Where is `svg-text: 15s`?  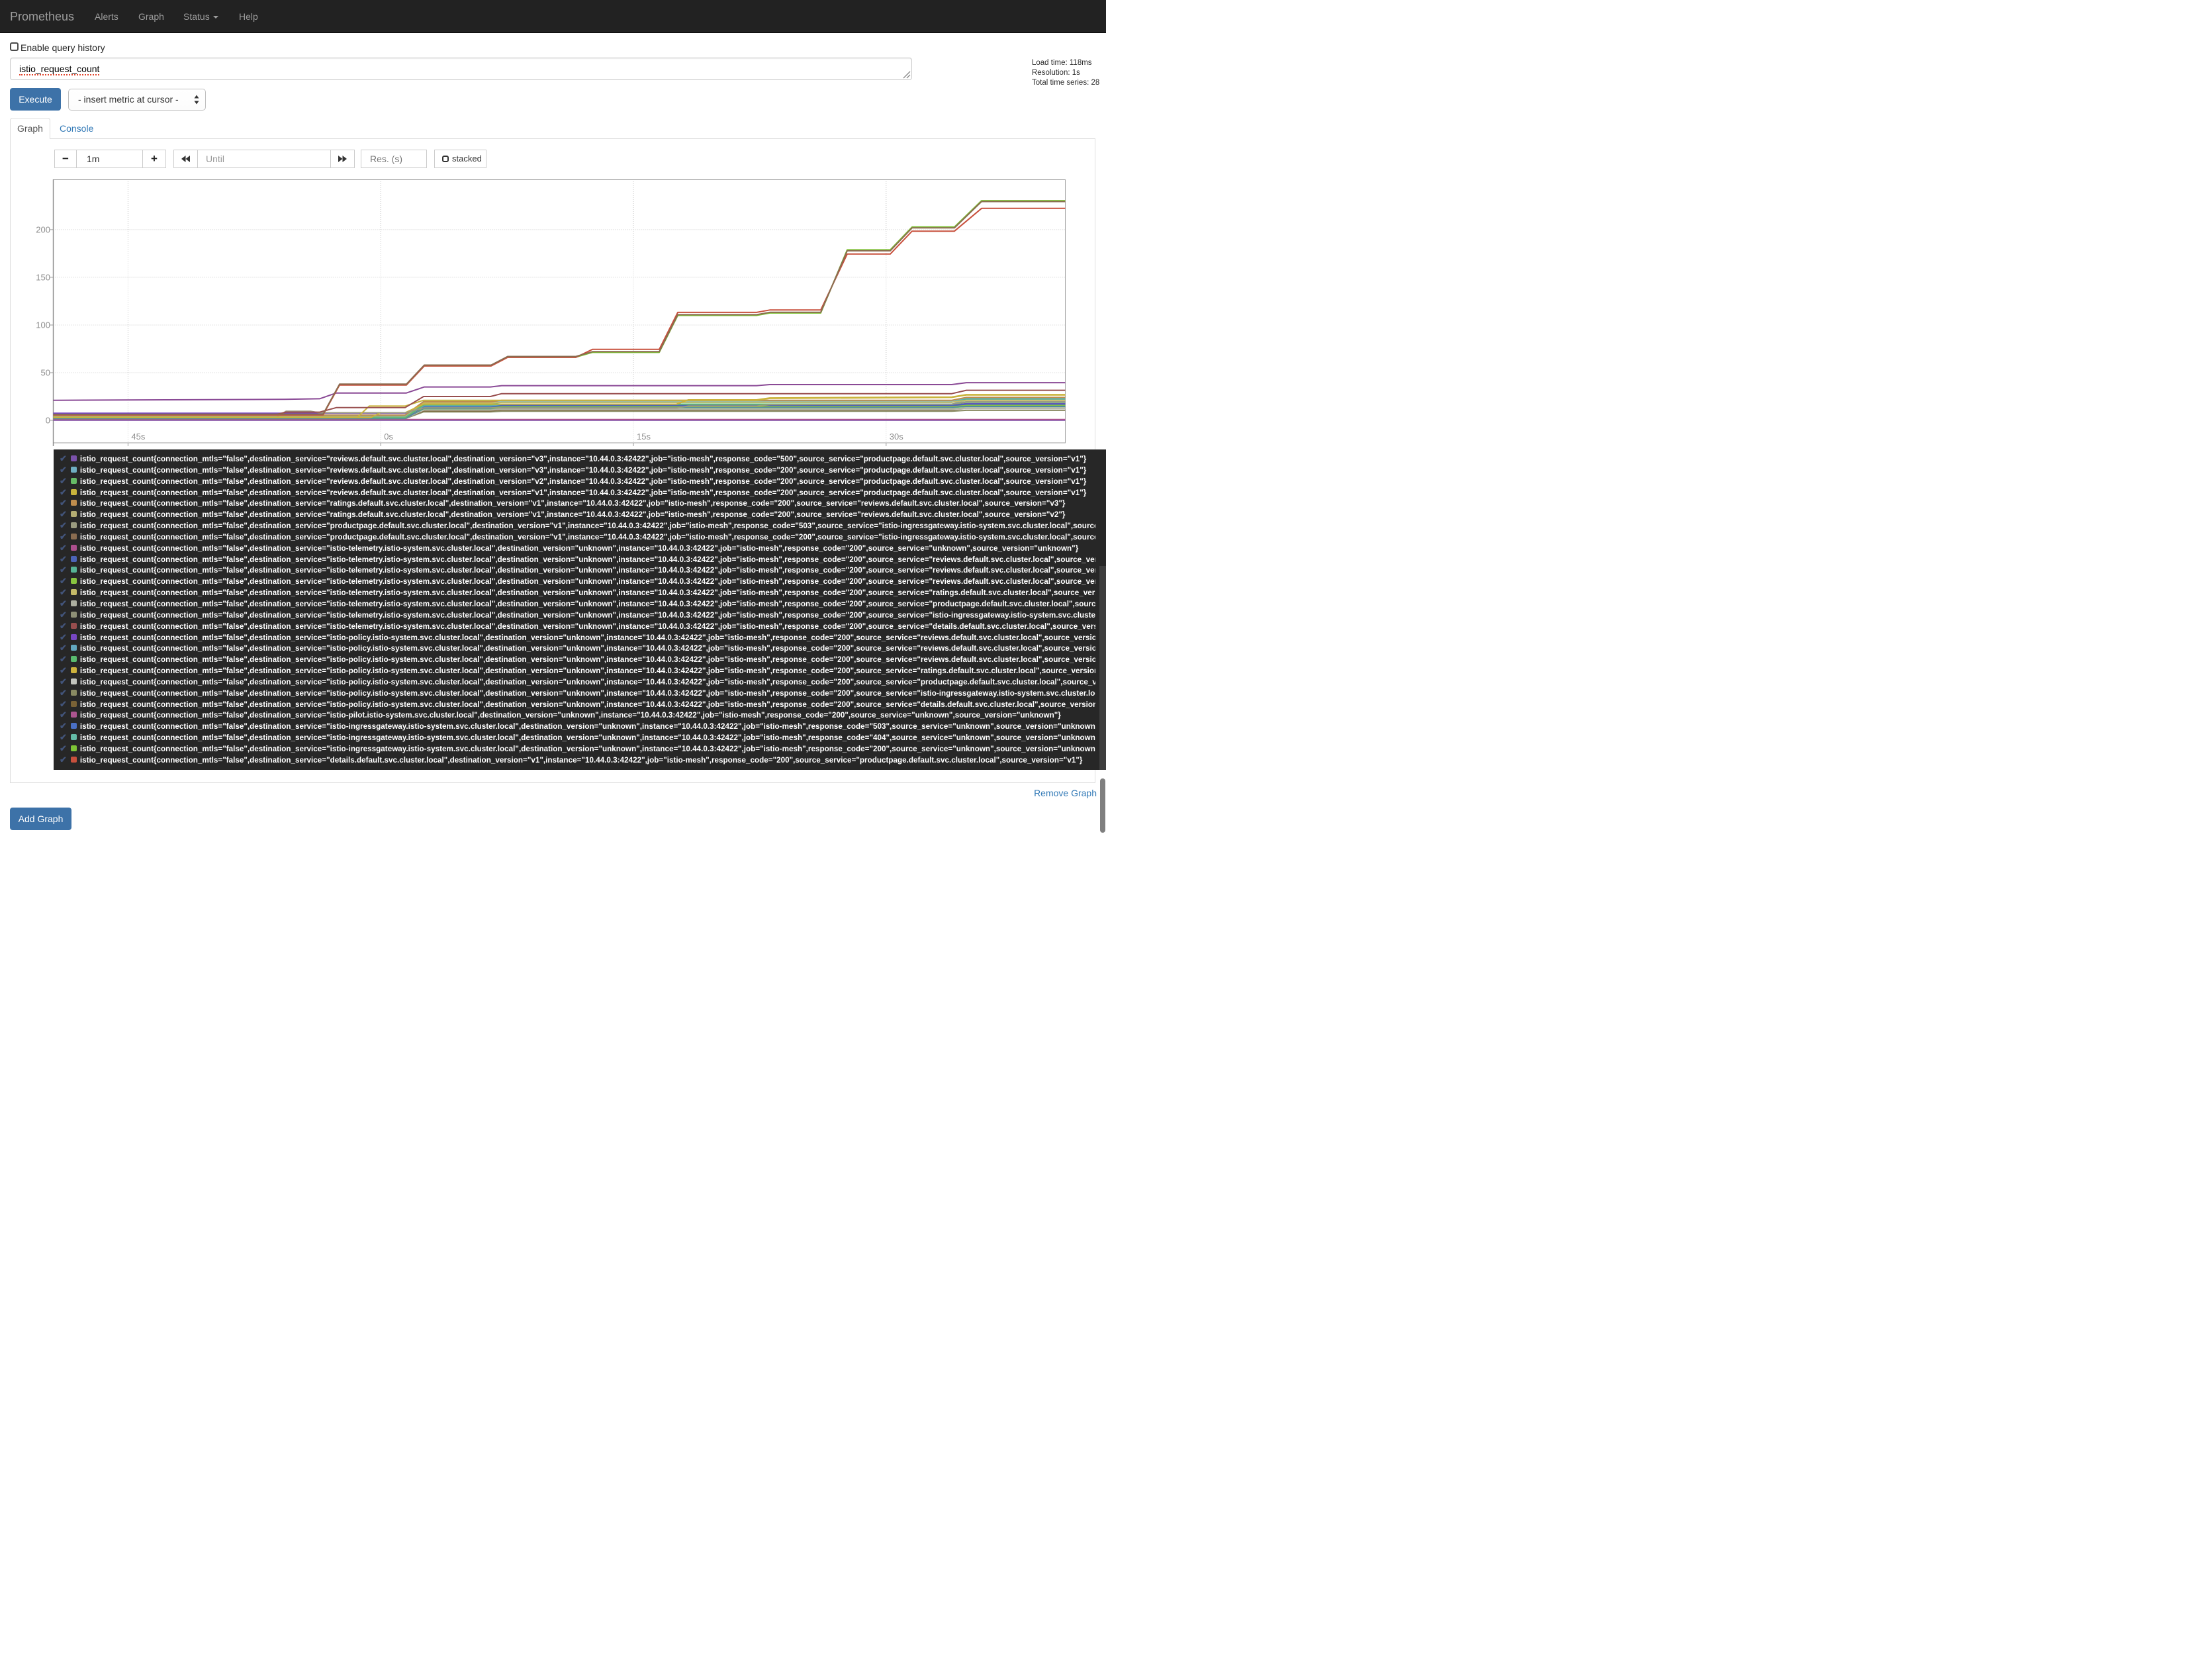 svg-text: 15s is located at coordinates (644, 437).